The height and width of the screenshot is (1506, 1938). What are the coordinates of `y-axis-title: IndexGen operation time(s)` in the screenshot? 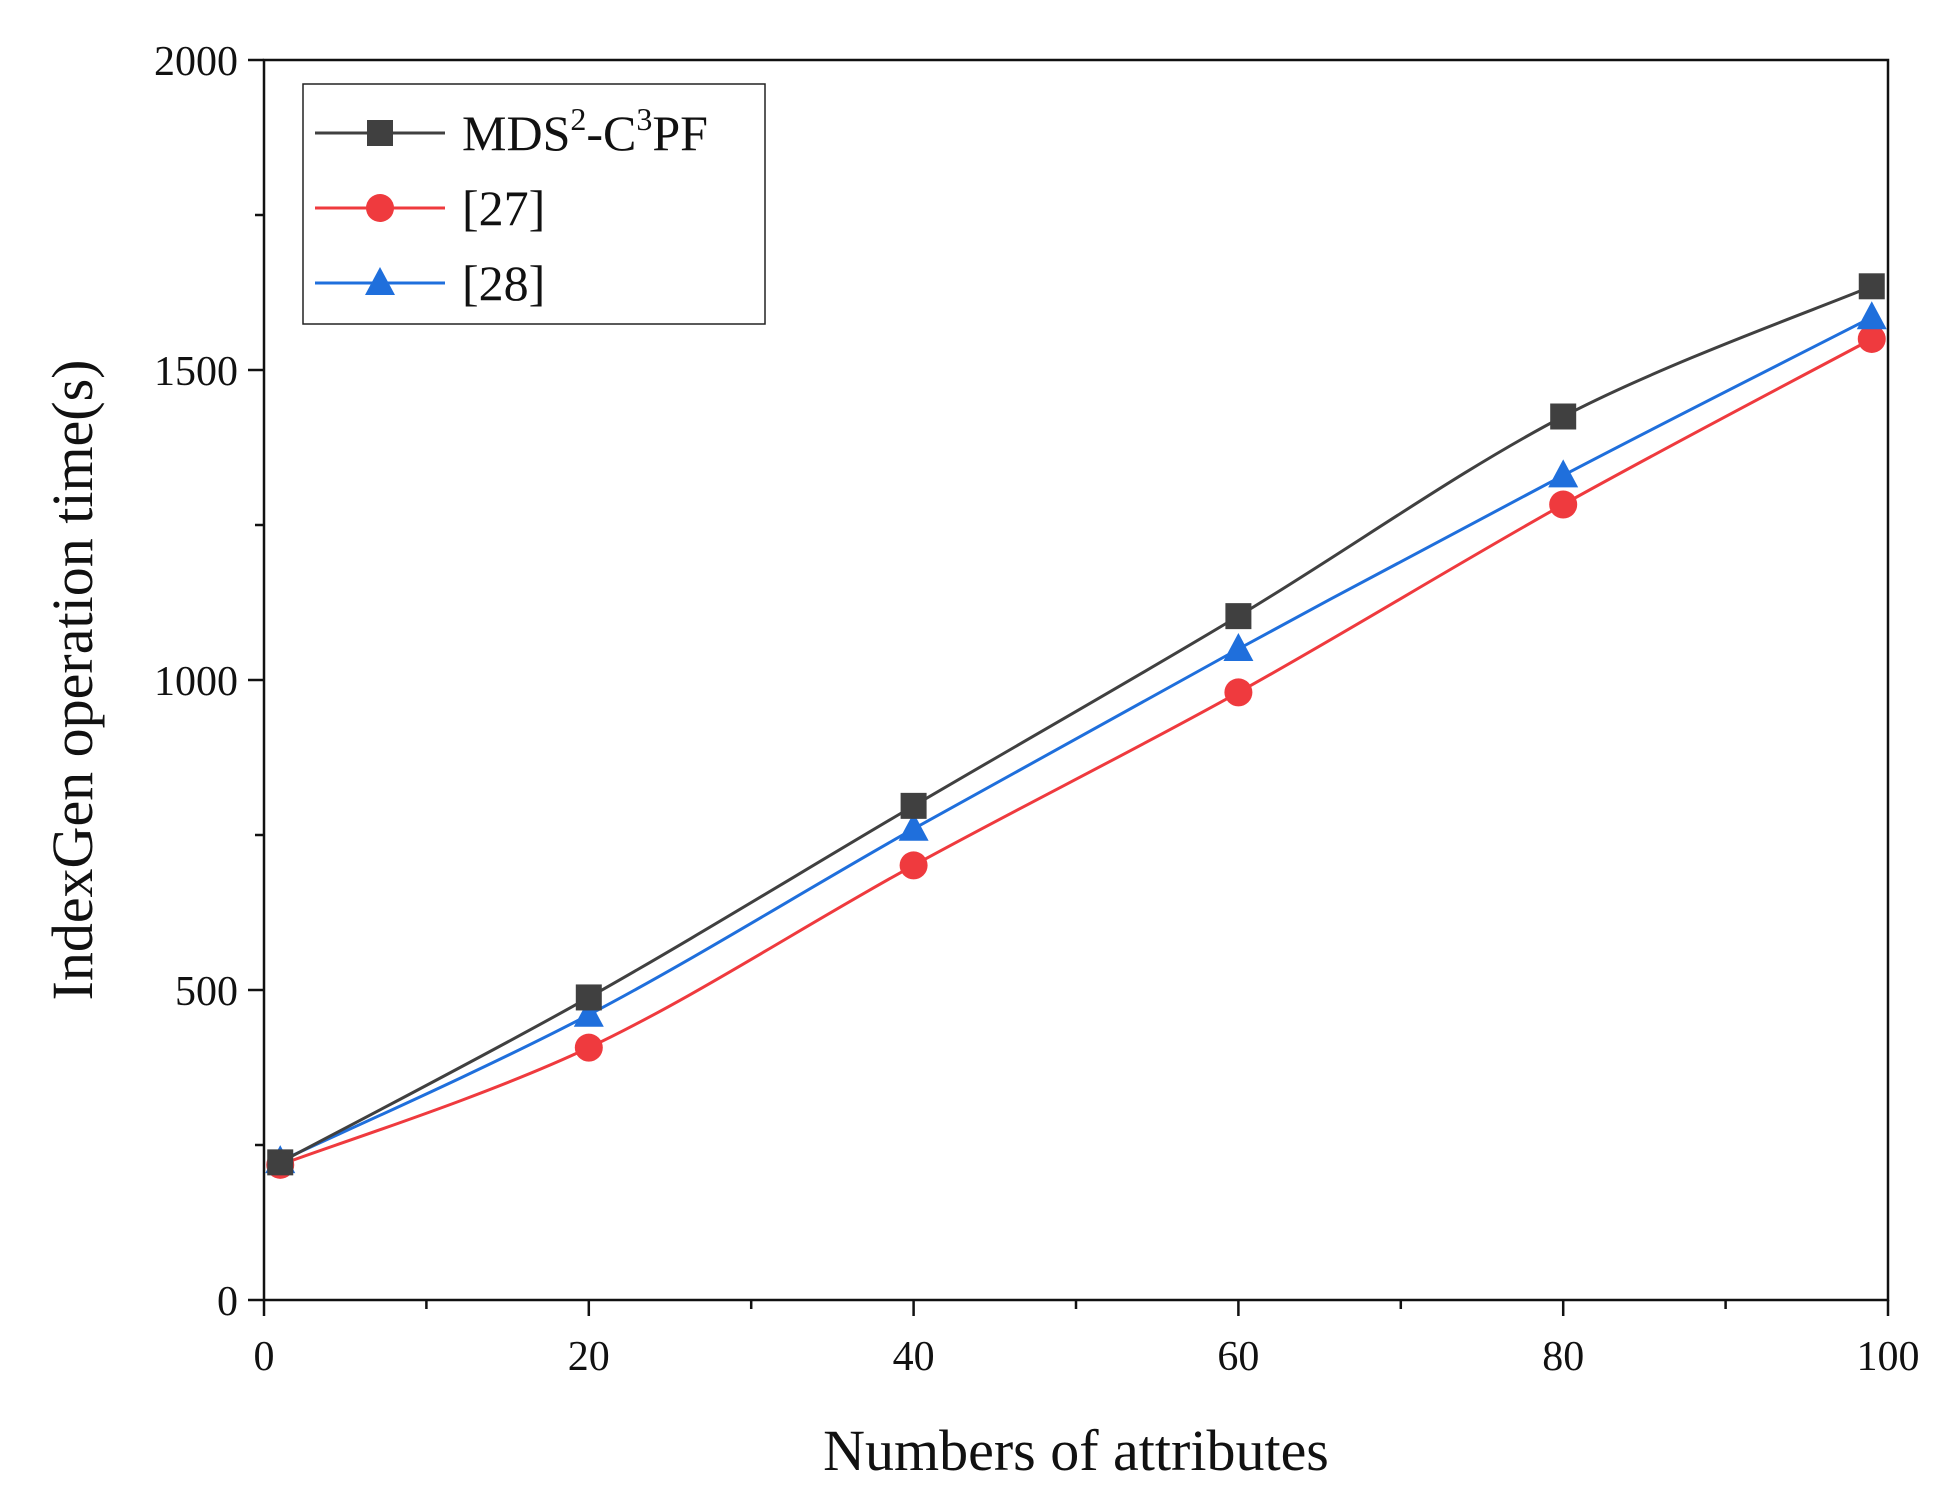 It's located at (72, 679).